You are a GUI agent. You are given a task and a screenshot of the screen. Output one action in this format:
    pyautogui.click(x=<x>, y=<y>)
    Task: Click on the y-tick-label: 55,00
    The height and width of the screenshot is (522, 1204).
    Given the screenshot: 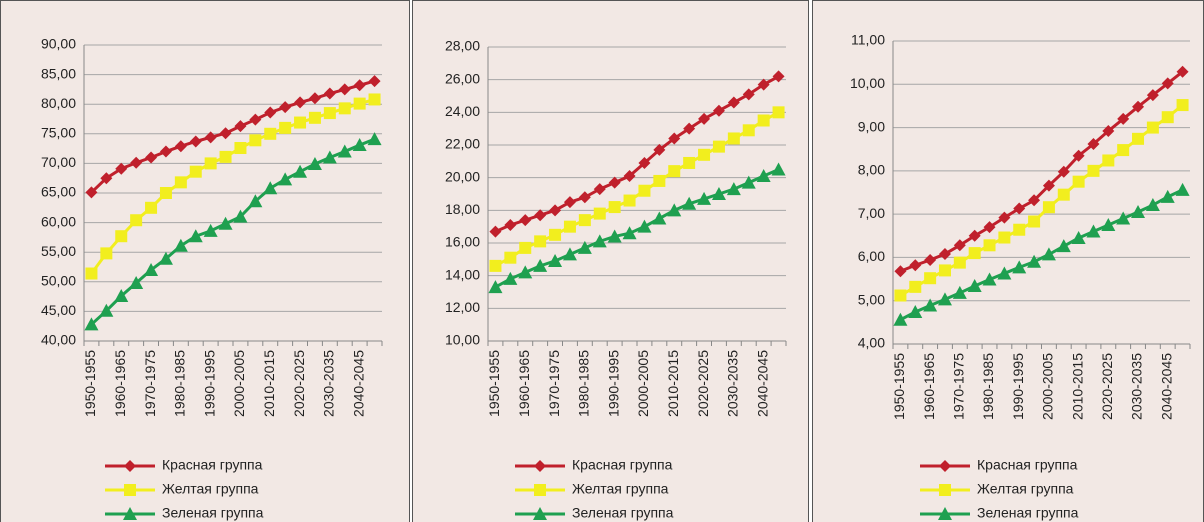 What is the action you would take?
    pyautogui.click(x=58, y=251)
    